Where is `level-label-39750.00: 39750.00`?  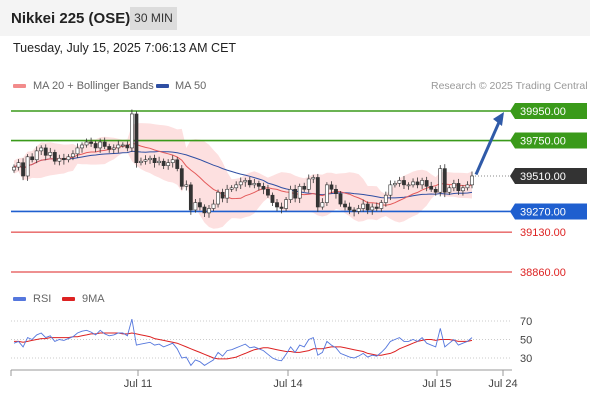 level-label-39750.00: 39750.00 is located at coordinates (543, 142).